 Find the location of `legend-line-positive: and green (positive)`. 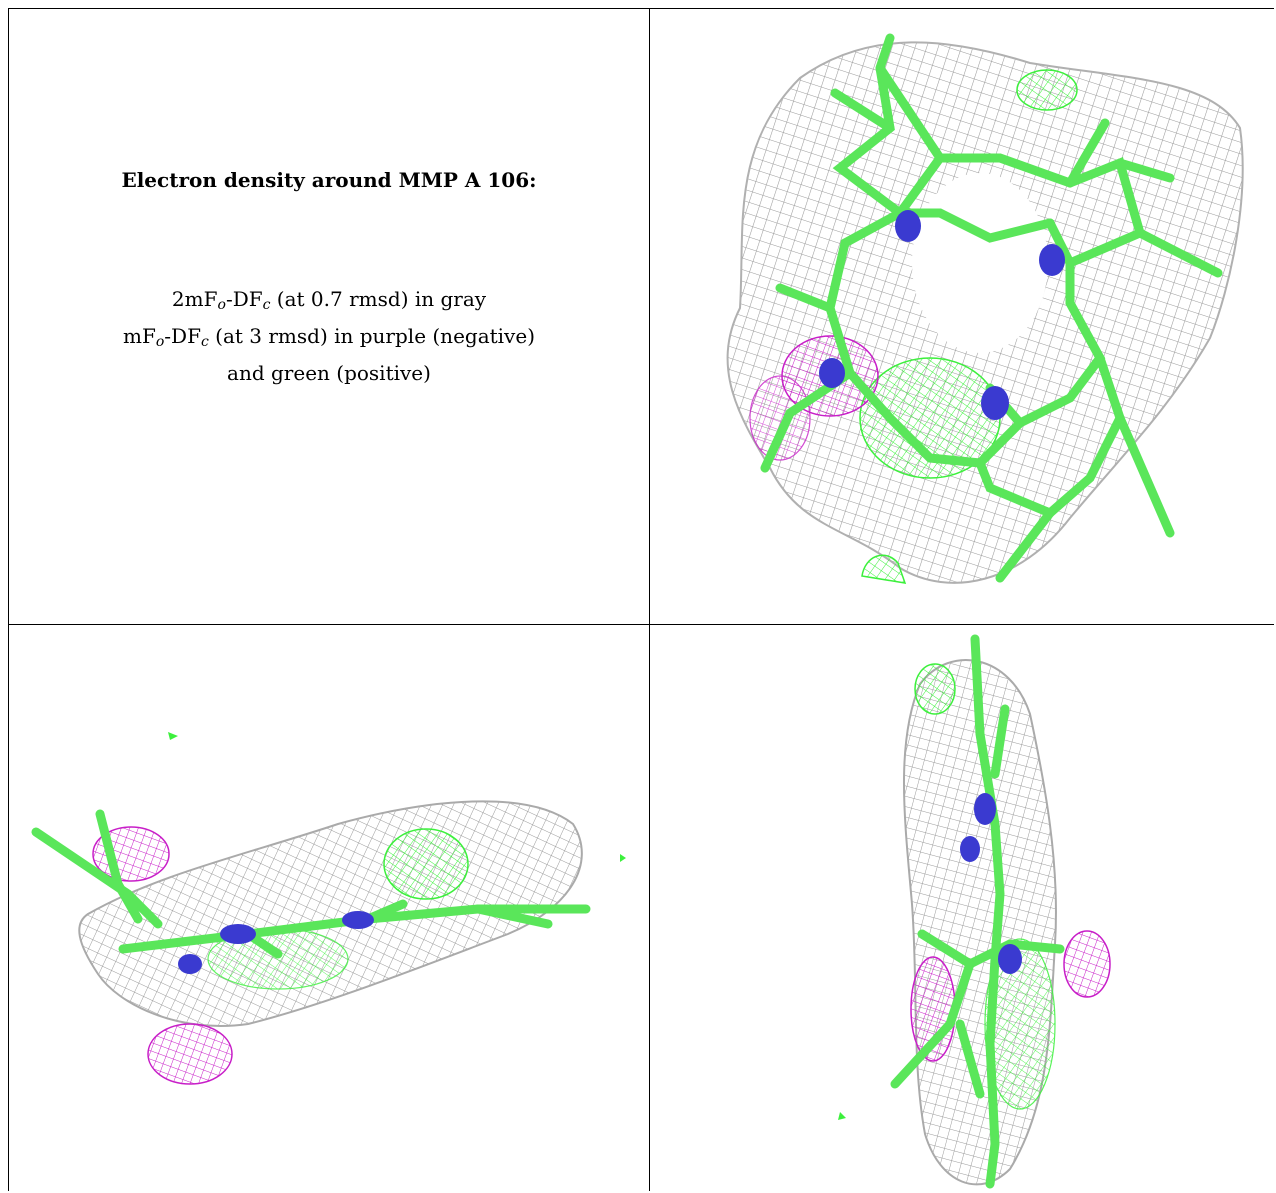

legend-line-positive: and green (positive) is located at coordinates (329, 373).